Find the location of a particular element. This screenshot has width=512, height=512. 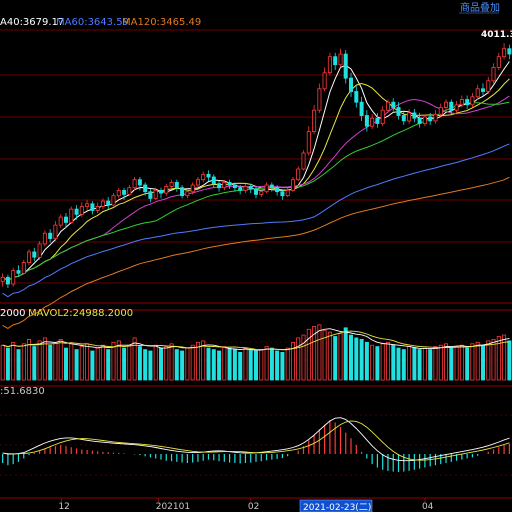

x-tick-label: 02 is located at coordinates (253, 507).